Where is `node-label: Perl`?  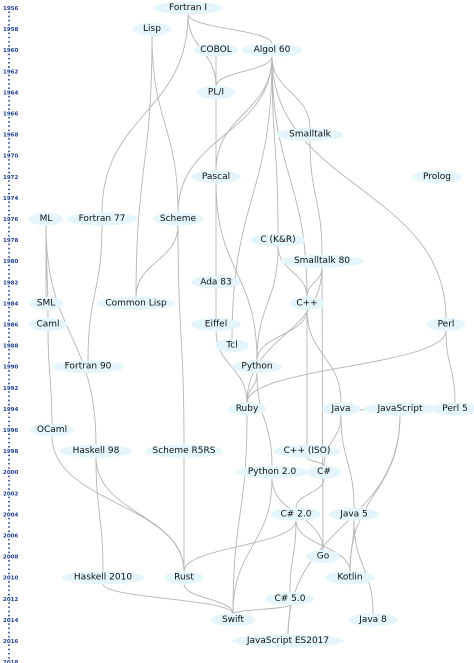 node-label: Perl is located at coordinates (446, 325).